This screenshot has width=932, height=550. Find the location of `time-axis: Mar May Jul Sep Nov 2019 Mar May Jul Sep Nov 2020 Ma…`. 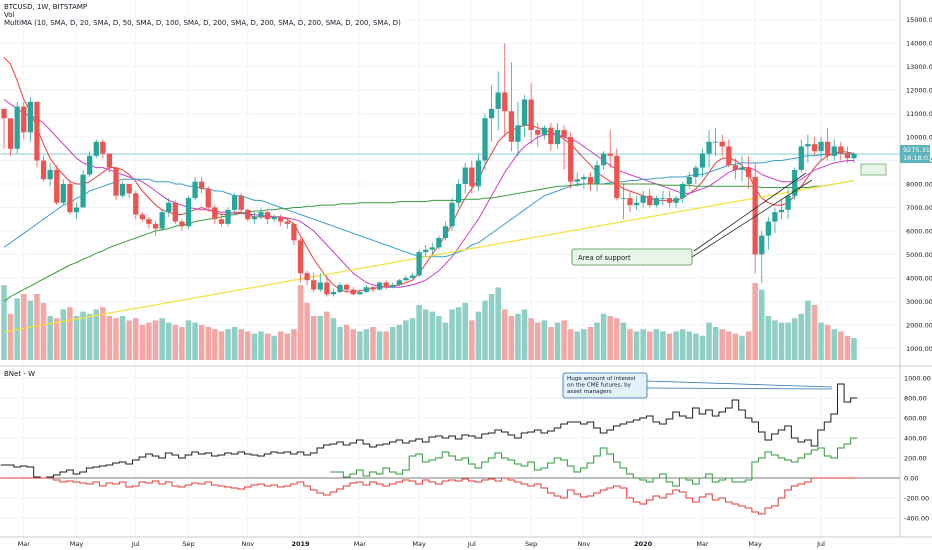

time-axis: Mar May Jul Sep Nov 2019 Mar May Jul Sep Nov 2020 Ma… is located at coordinates (422, 544).